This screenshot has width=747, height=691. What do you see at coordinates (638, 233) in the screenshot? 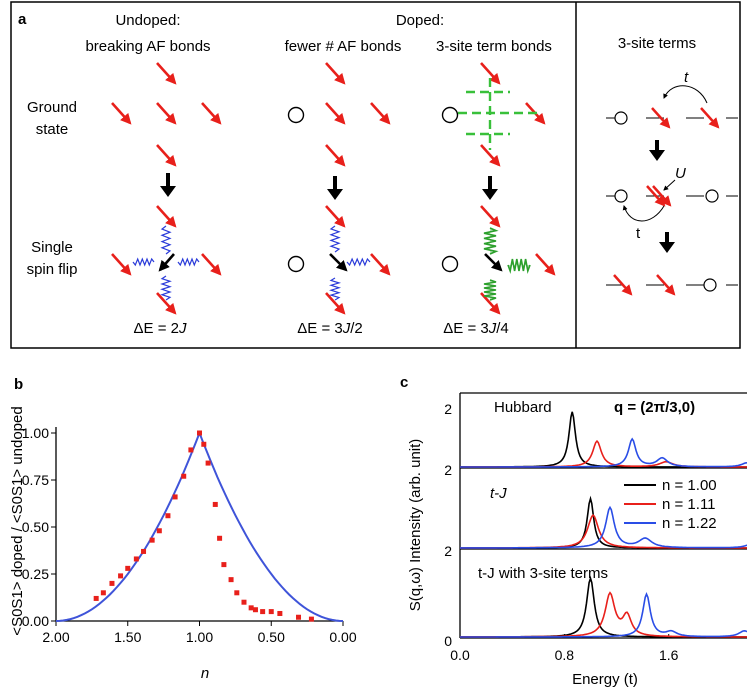
I see `hop-label-t2: t` at bounding box center [638, 233].